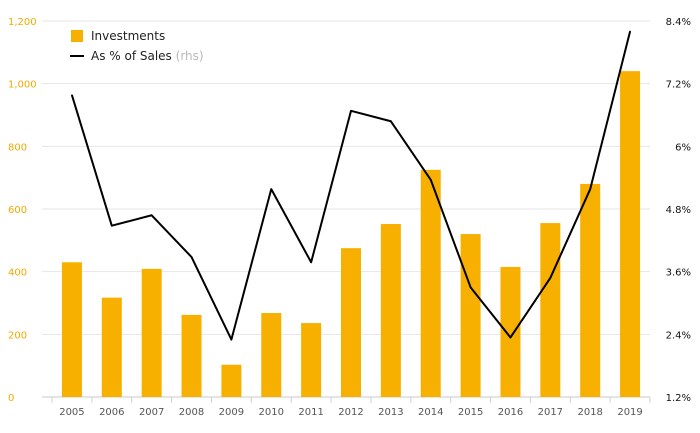 This screenshot has width=700, height=433. I want to click on bar-2015, so click(470, 315).